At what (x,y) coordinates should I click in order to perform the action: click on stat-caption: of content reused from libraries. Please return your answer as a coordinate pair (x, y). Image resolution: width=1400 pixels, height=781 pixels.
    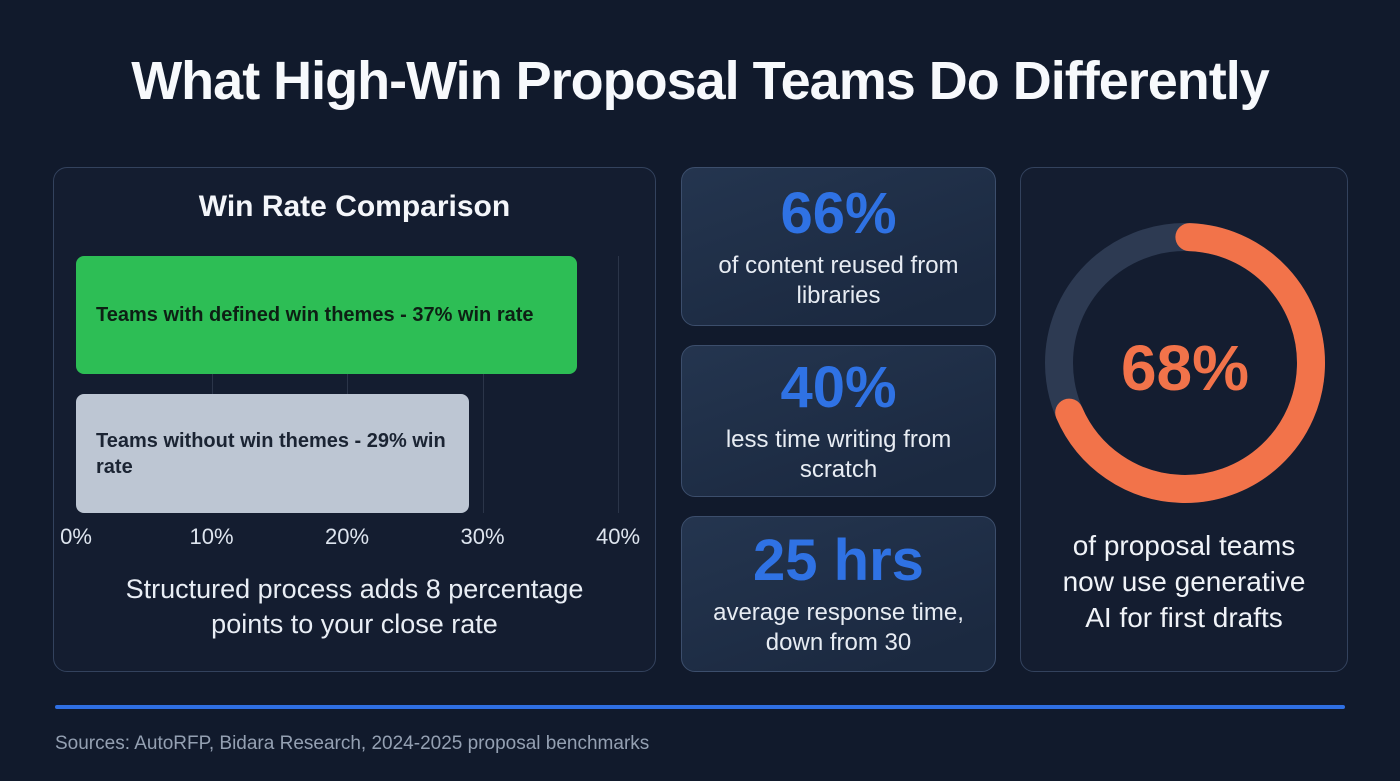
    Looking at the image, I should click on (838, 280).